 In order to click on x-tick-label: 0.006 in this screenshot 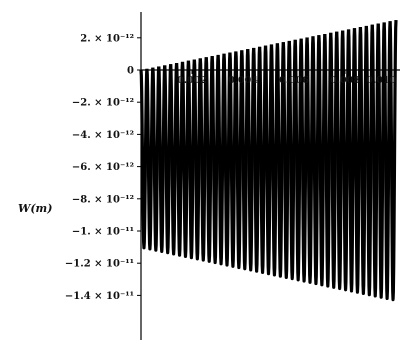, I will do `click(294, 80)`.